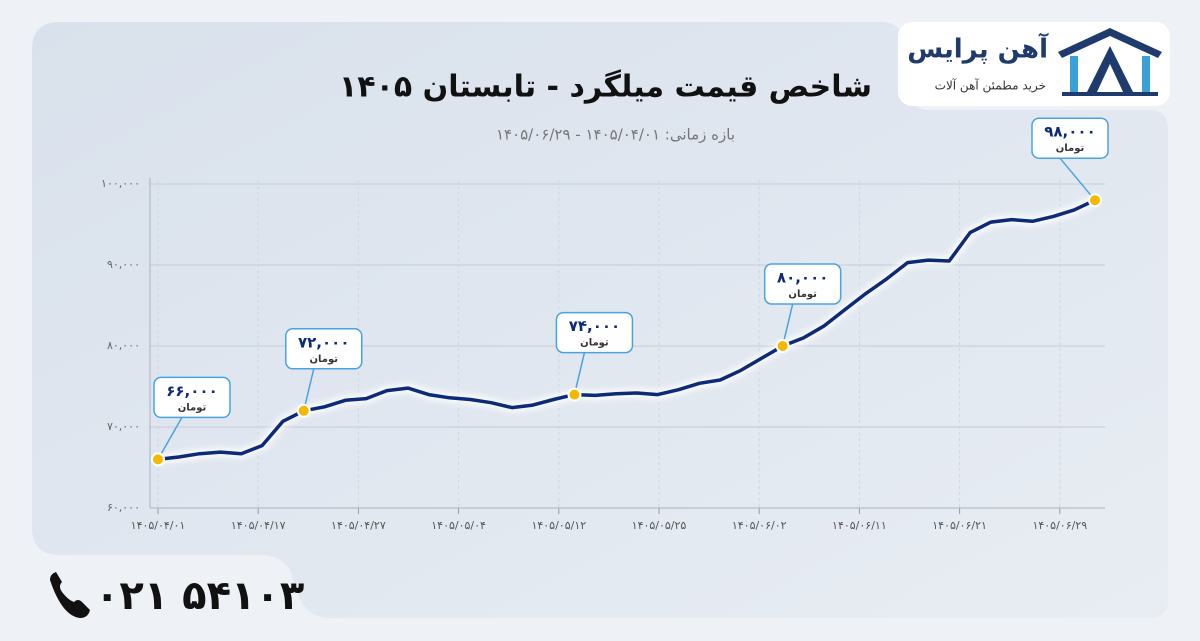  What do you see at coordinates (458, 525) in the screenshot?
I see `x-tick-label: ۱۴۰۵/۰۵/۰۴` at bounding box center [458, 525].